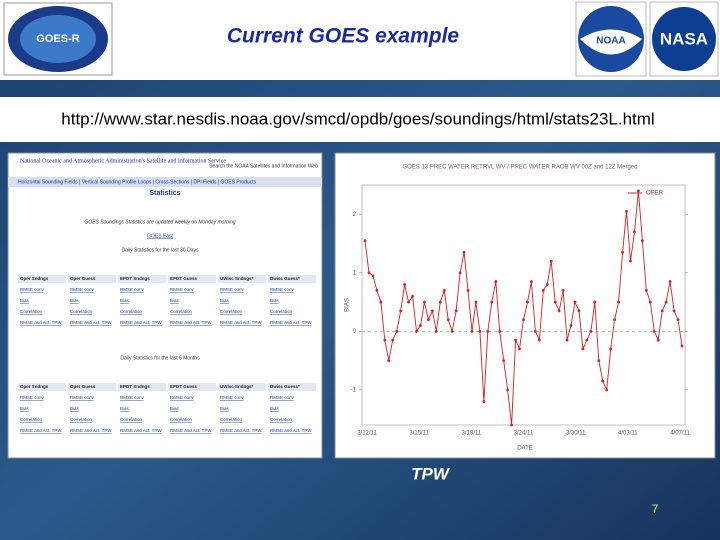 The width and height of the screenshot is (720, 540). What do you see at coordinates (576, 434) in the screenshot?
I see `x-tick-label: 3/30/11` at bounding box center [576, 434].